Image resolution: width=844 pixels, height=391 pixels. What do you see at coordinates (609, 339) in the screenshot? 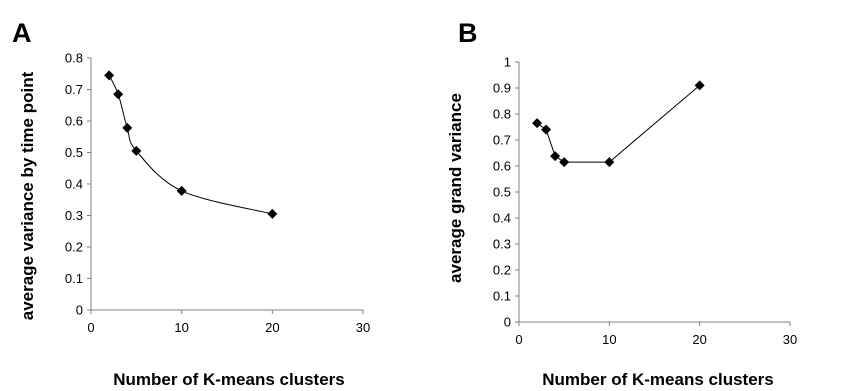
I see `panel-b-x-tick-label: 10` at bounding box center [609, 339].